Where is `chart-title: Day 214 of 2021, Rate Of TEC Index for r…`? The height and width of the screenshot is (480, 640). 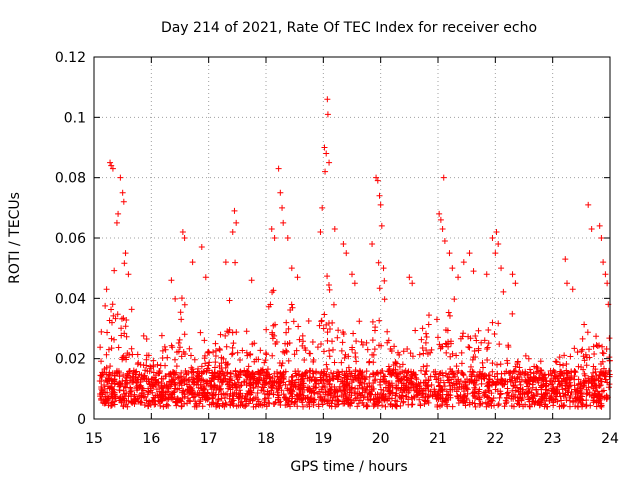 chart-title: Day 214 of 2021, Rate Of TEC Index for r… is located at coordinates (349, 28).